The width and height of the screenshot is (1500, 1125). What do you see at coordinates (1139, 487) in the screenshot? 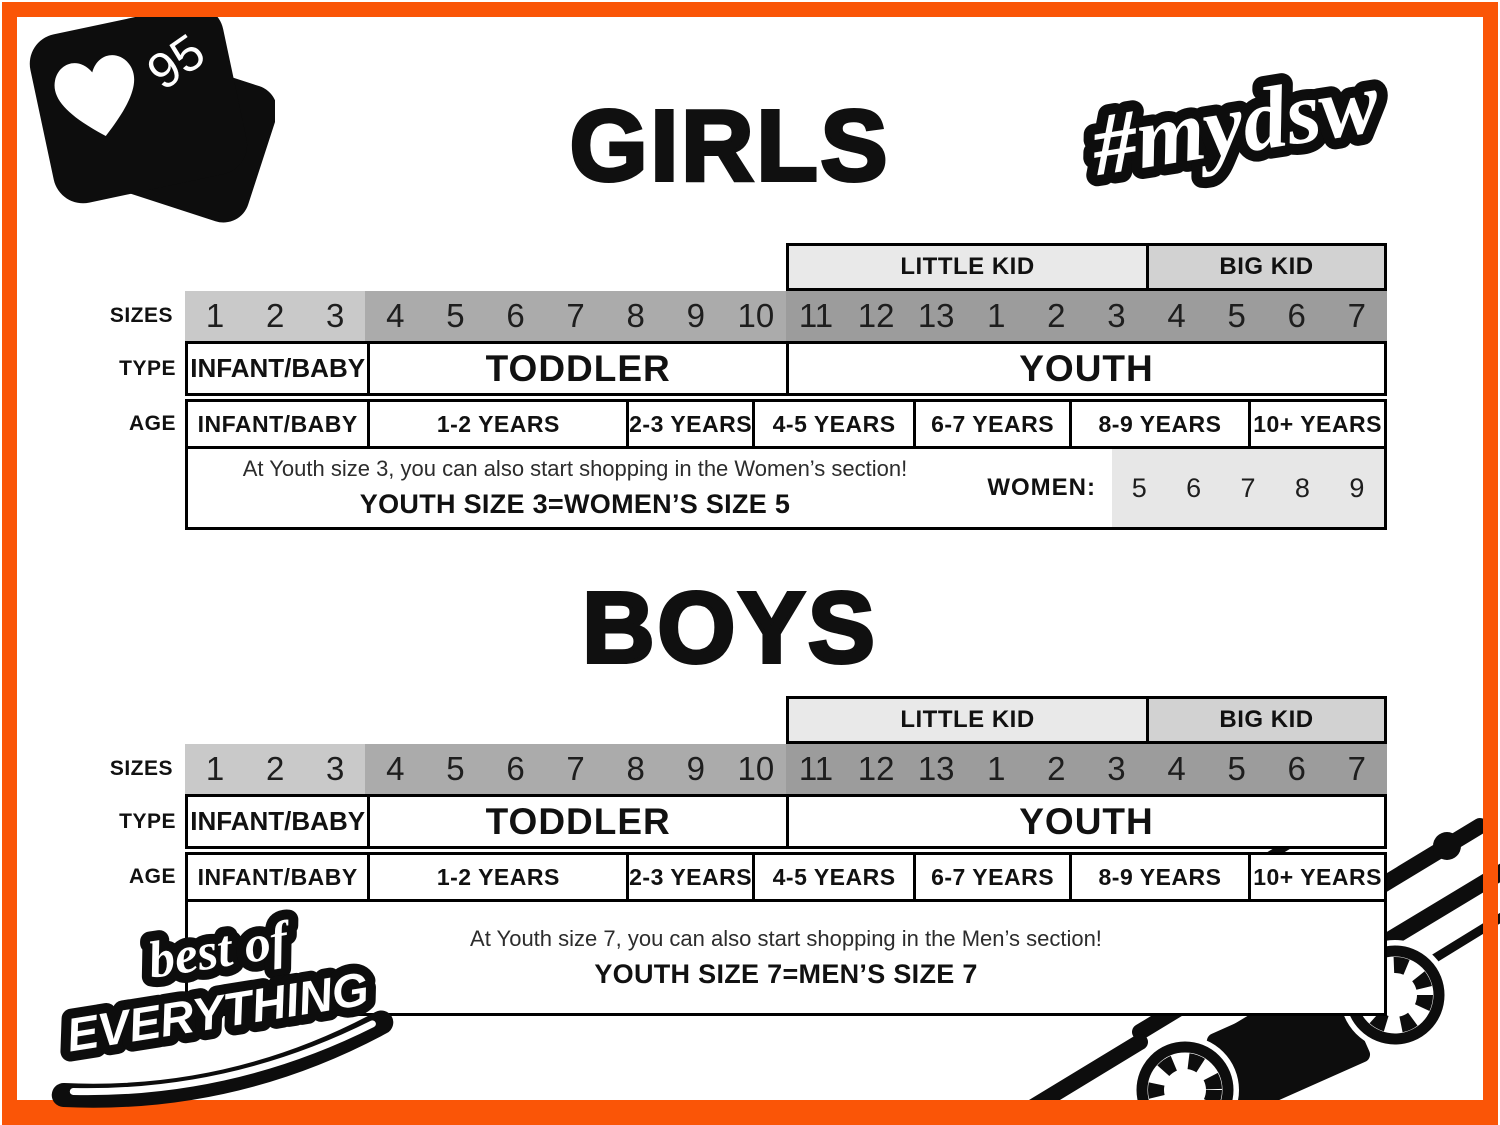
I see `women-size: 5` at bounding box center [1139, 487].